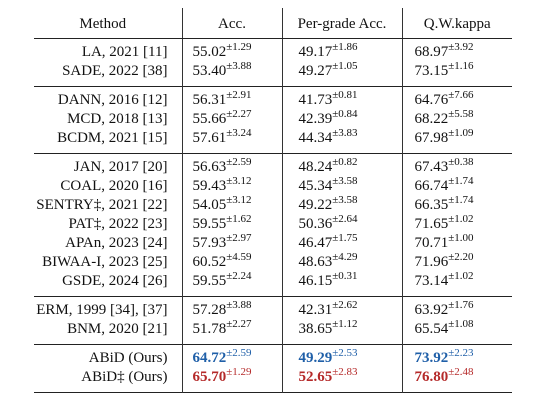 Image resolution: width=536 pixels, height=400 pixels. I want to click on value: 46.47±1.75, so click(328, 242).